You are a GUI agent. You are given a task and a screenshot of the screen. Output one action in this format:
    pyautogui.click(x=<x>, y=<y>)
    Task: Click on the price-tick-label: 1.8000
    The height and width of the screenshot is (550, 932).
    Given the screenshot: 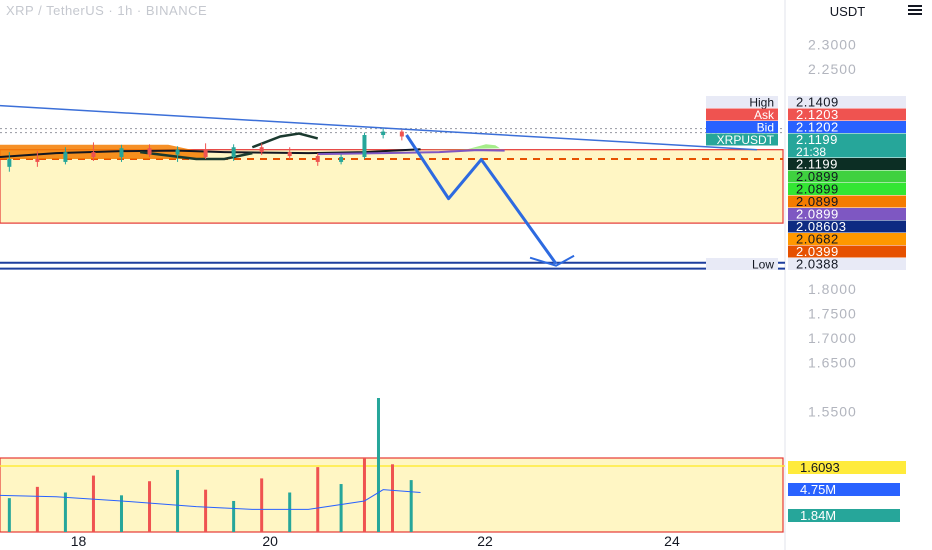 What is the action you would take?
    pyautogui.click(x=832, y=289)
    